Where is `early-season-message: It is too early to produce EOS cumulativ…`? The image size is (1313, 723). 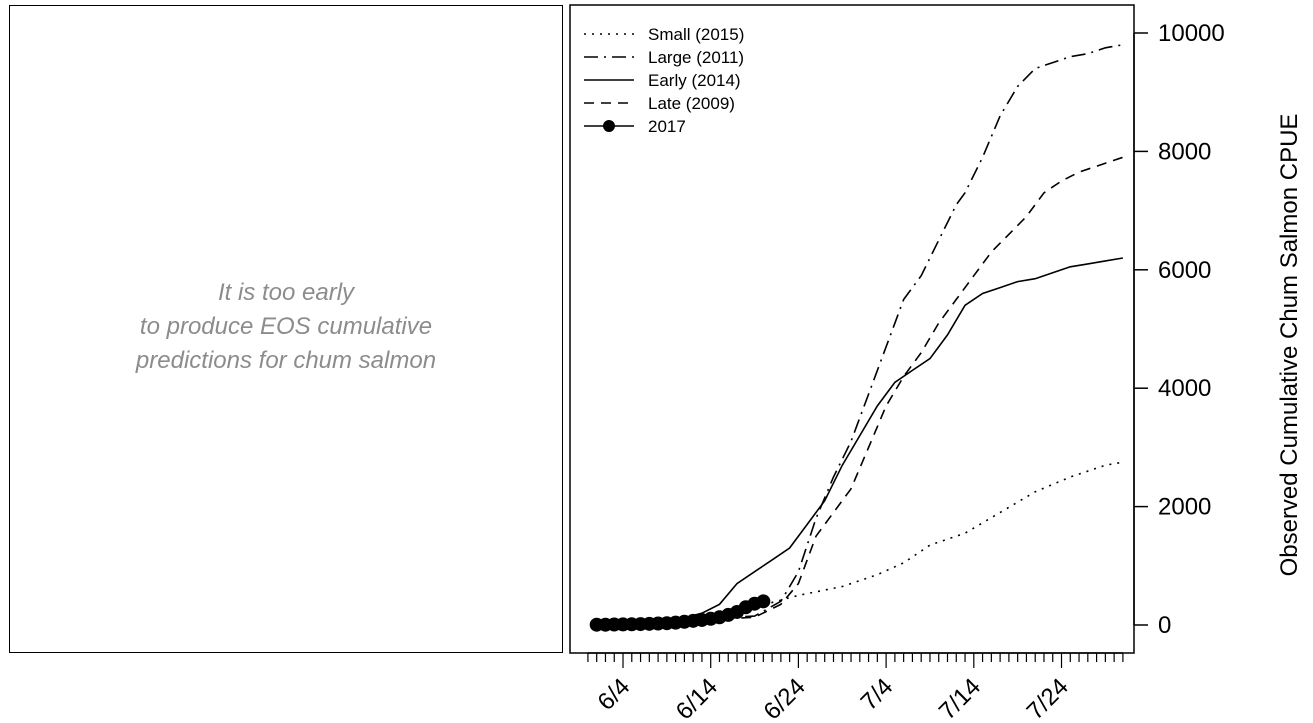 early-season-message: It is too early to produce EOS cumulativ… is located at coordinates (286, 327).